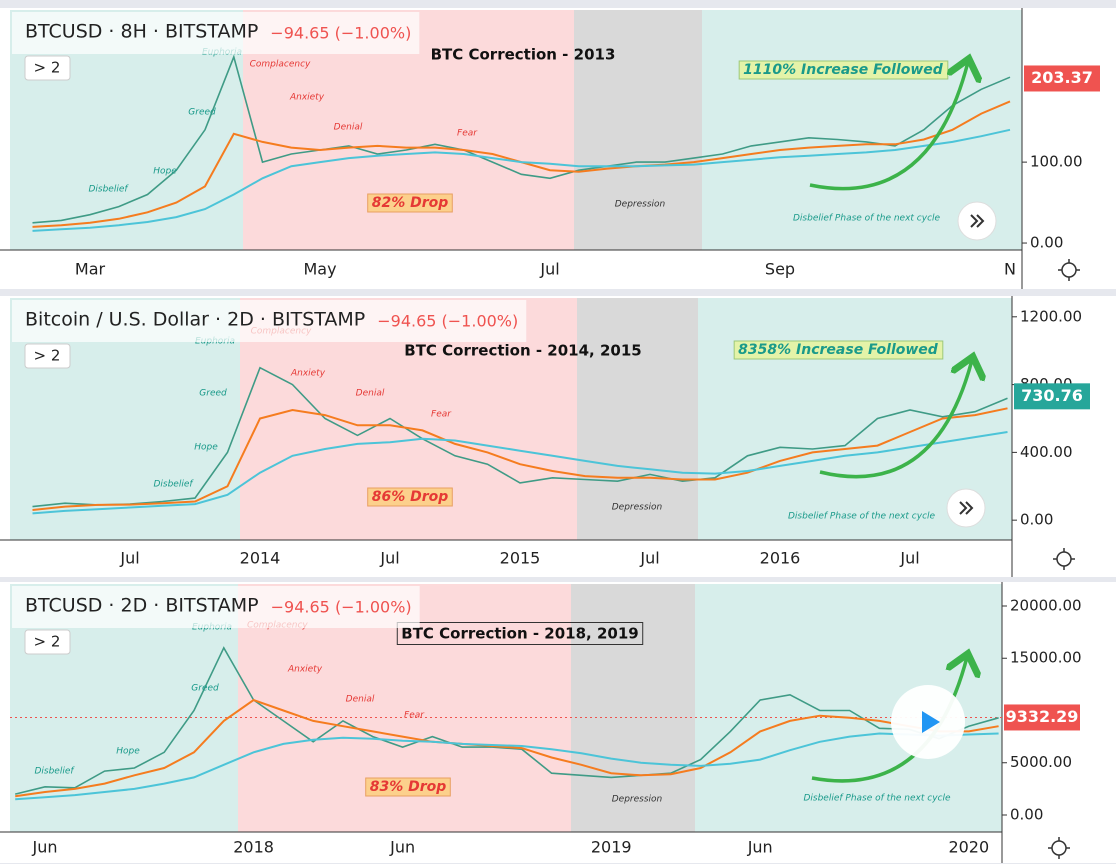  Describe the element at coordinates (195, 320) in the screenshot. I see `chart-title: Bitcoin / U.S. Dollar · 2D · BITSTAMP` at that location.